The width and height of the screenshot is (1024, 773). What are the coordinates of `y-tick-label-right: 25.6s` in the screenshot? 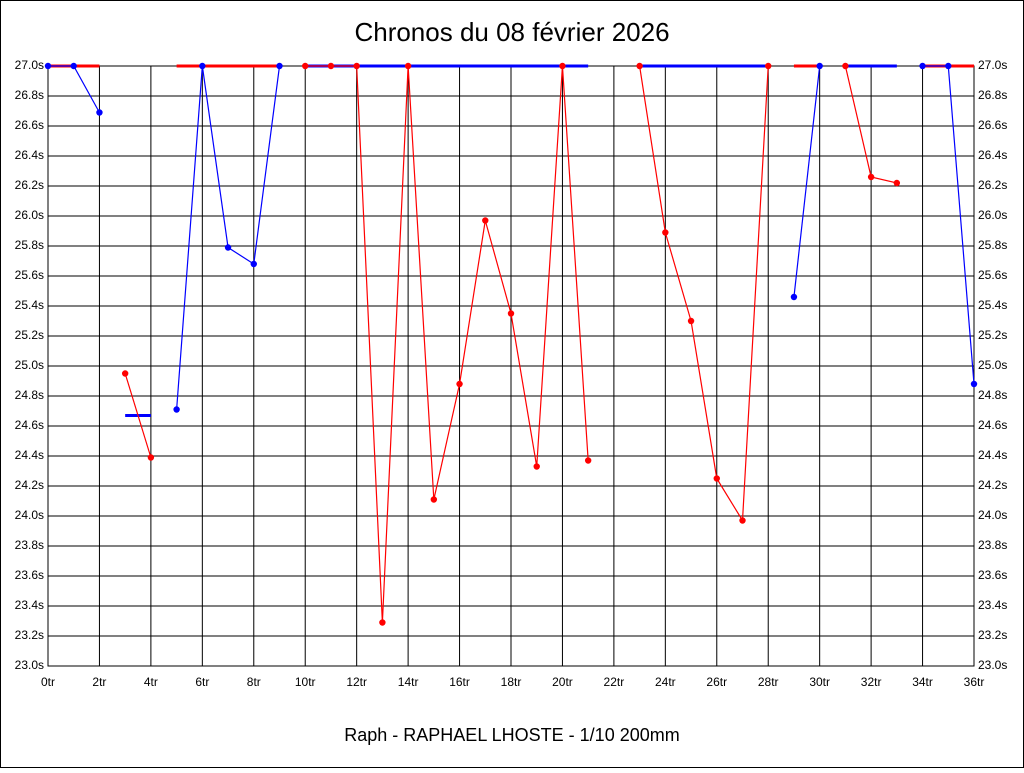 It's located at (992, 275).